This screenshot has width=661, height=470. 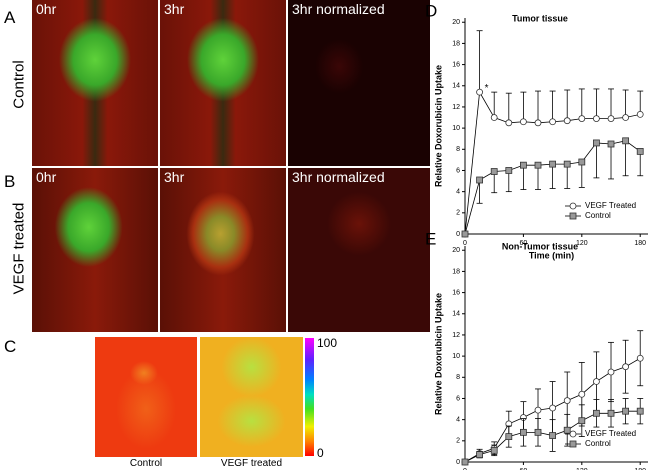 I want to click on chart-title: Tumor tissue, so click(x=540, y=18).